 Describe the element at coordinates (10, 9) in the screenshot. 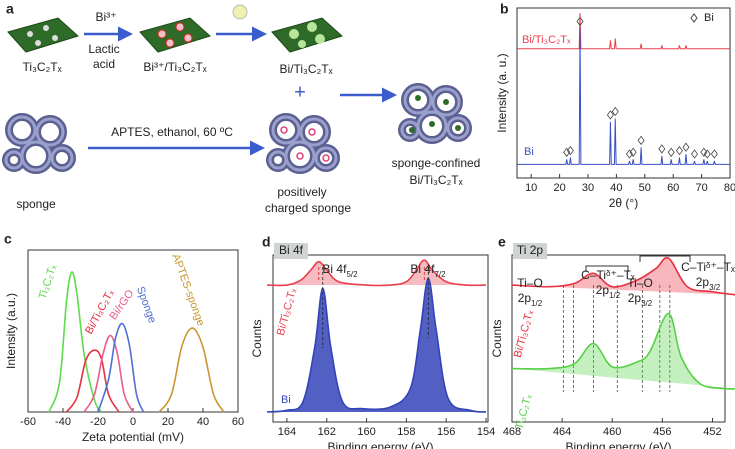

I see `panel-label: a` at that location.